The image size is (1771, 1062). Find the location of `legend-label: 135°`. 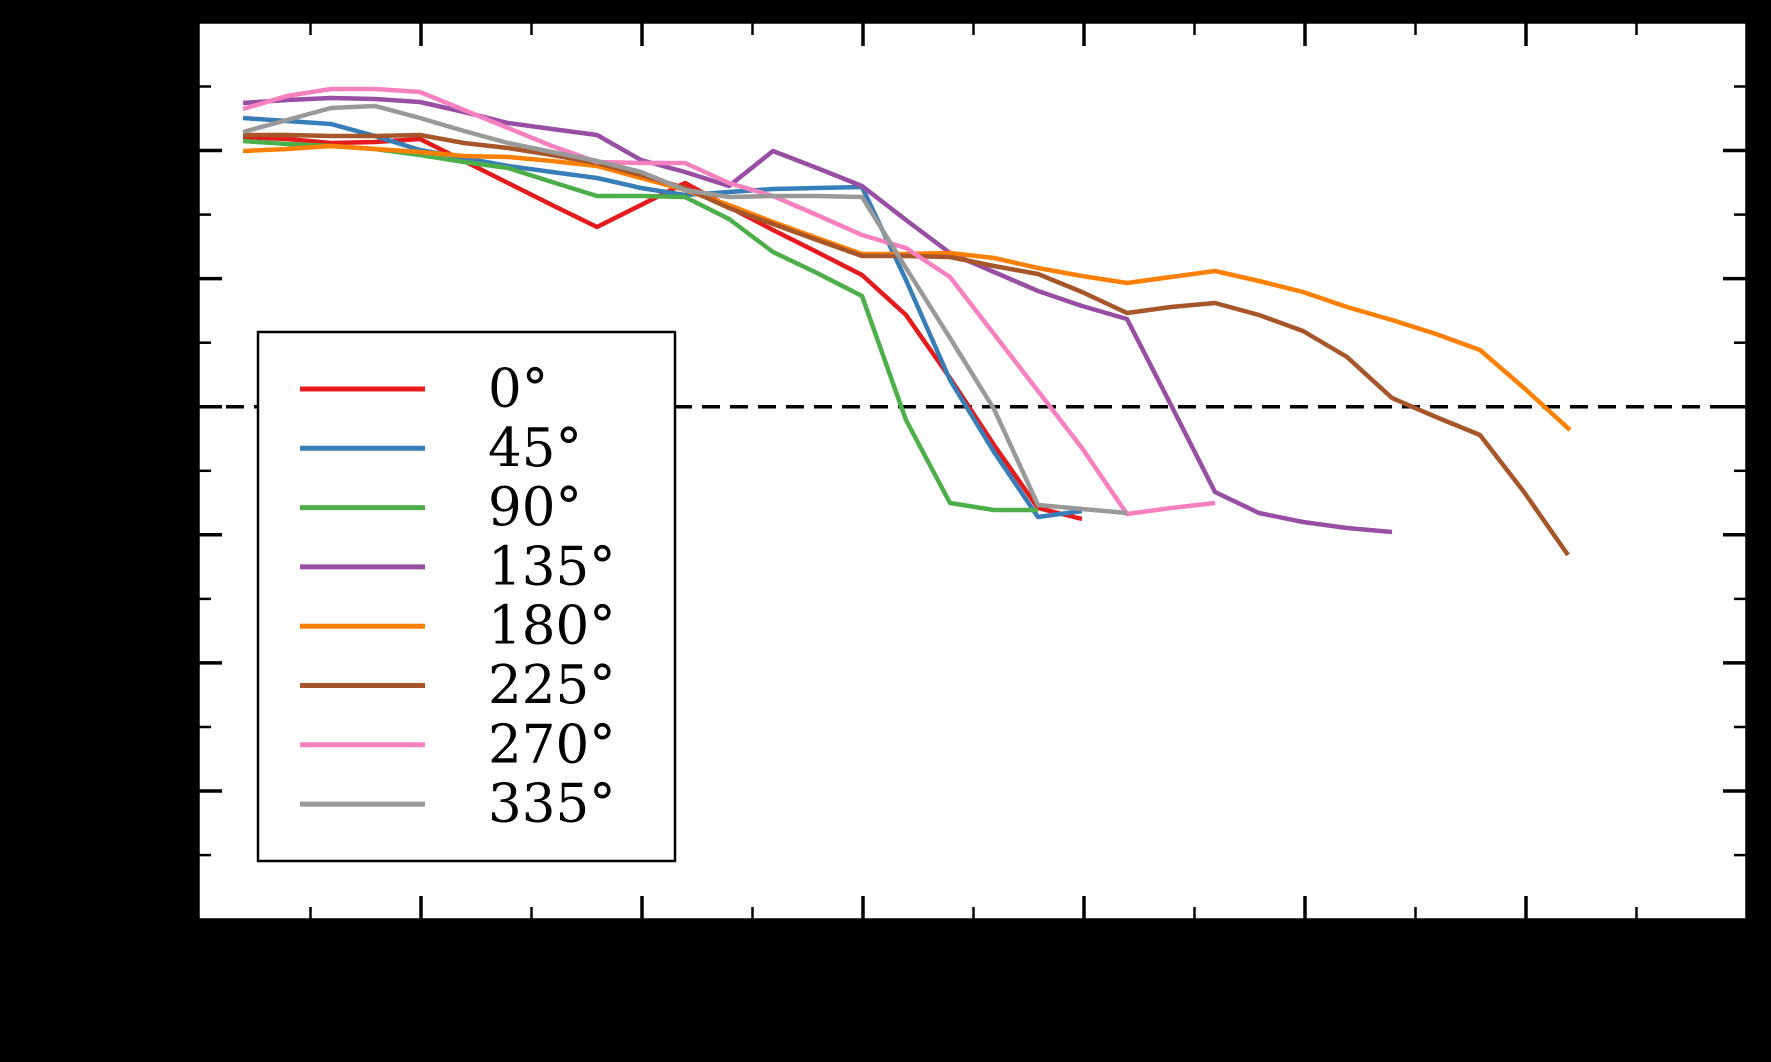

legend-label: 135° is located at coordinates (552, 566).